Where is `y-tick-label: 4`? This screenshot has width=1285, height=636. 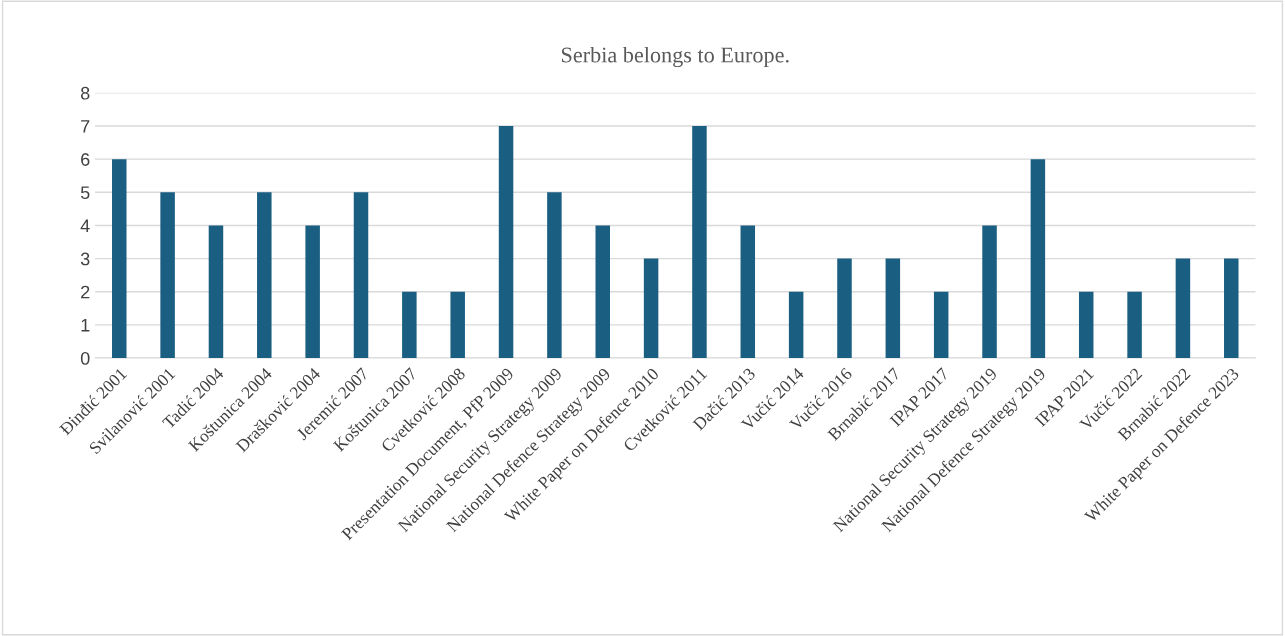
y-tick-label: 4 is located at coordinates (85, 225).